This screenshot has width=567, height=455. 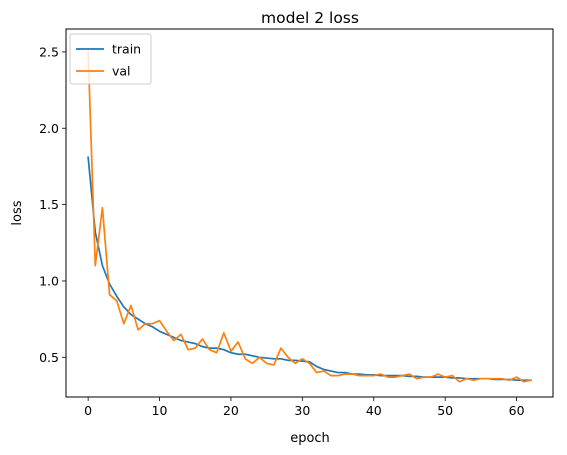 What do you see at coordinates (49, 128) in the screenshot?
I see `y-tick-label: 2.0` at bounding box center [49, 128].